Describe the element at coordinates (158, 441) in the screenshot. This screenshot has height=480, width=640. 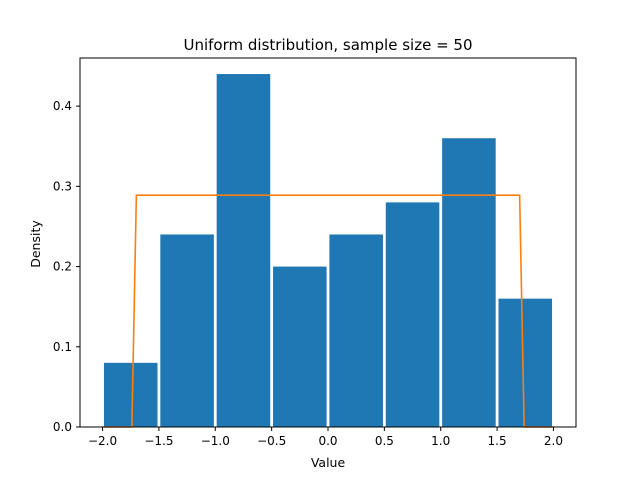
I see `x-tick-label: −1.5` at that location.